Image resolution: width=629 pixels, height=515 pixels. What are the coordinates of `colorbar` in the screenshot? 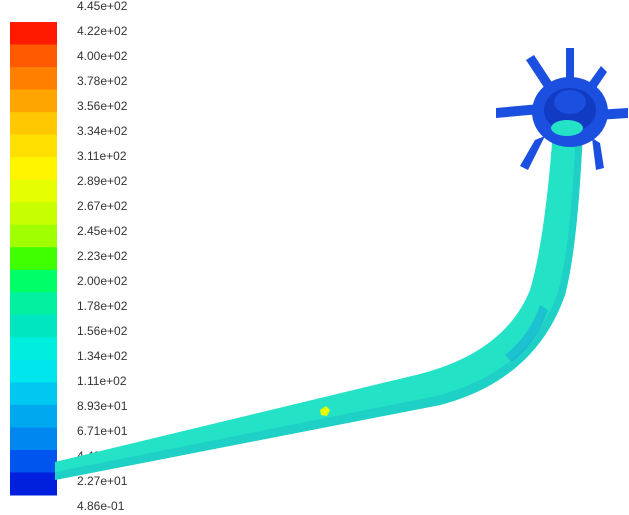 It's located at (33, 259).